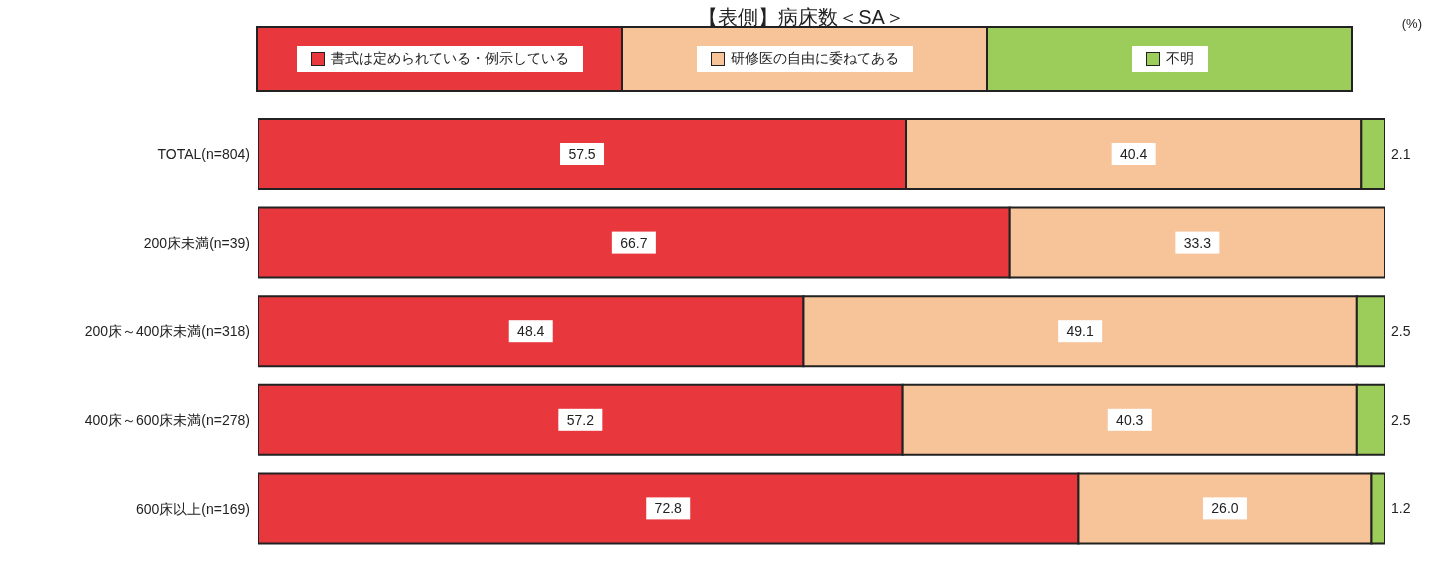 This screenshot has height=561, width=1438. I want to click on y-tick-label: 200床～400床未満(n=318), so click(167, 331).